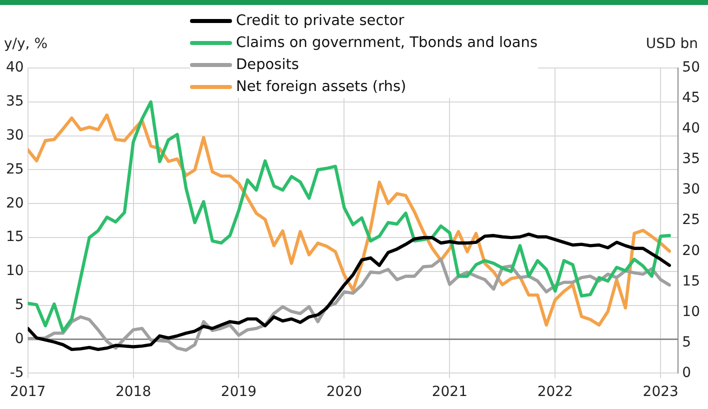 This screenshot has height=409, width=708. I want to click on y-tick-label: 40, so click(15, 68).